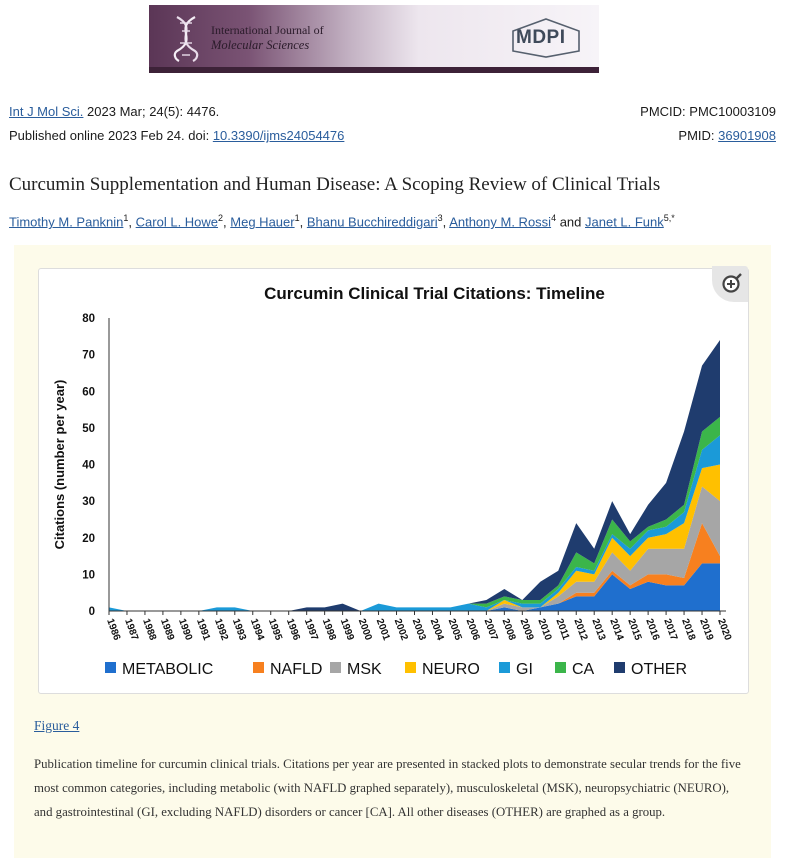 Image resolution: width=786 pixels, height=858 pixels. What do you see at coordinates (372, 222) in the screenshot?
I see `author-link: Bhanu Bucchireddigari` at bounding box center [372, 222].